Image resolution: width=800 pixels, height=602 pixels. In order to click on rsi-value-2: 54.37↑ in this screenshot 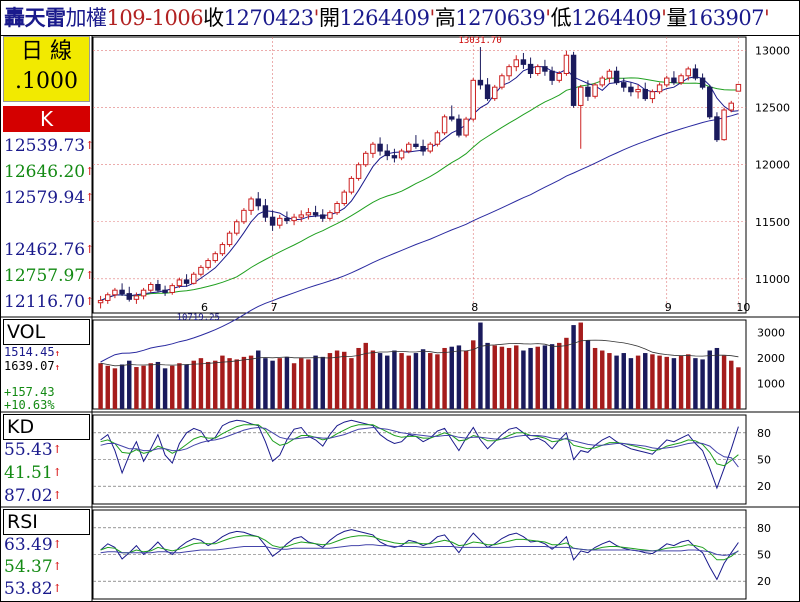, I will do `click(33, 567)`.